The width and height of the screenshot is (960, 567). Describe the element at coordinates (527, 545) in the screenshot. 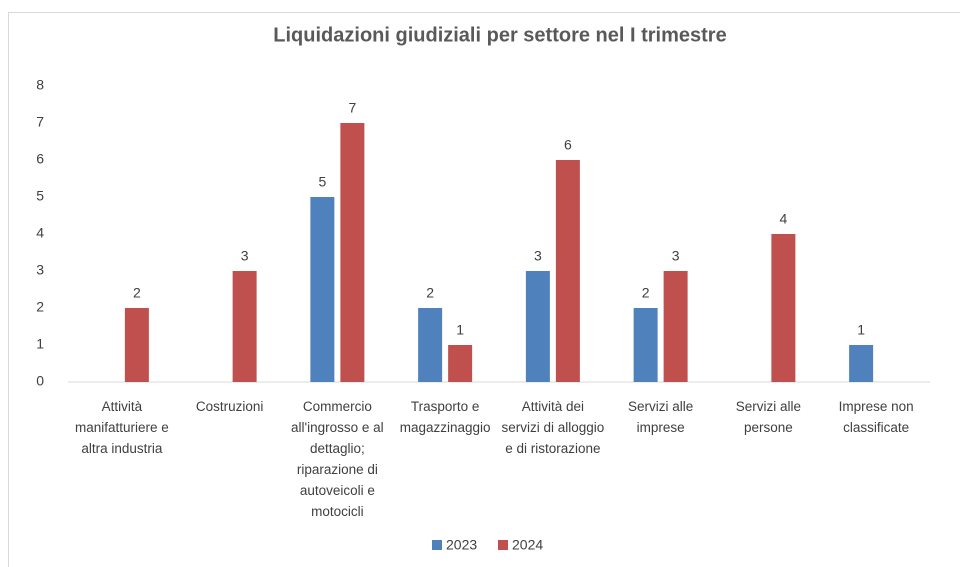

I see `legend-label: 2024` at that location.